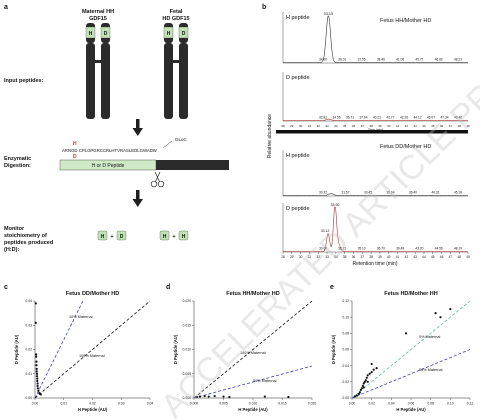 Image resolution: width=480 pixels, height=419 pixels. I want to click on badge2-left: H, so click(165, 237).